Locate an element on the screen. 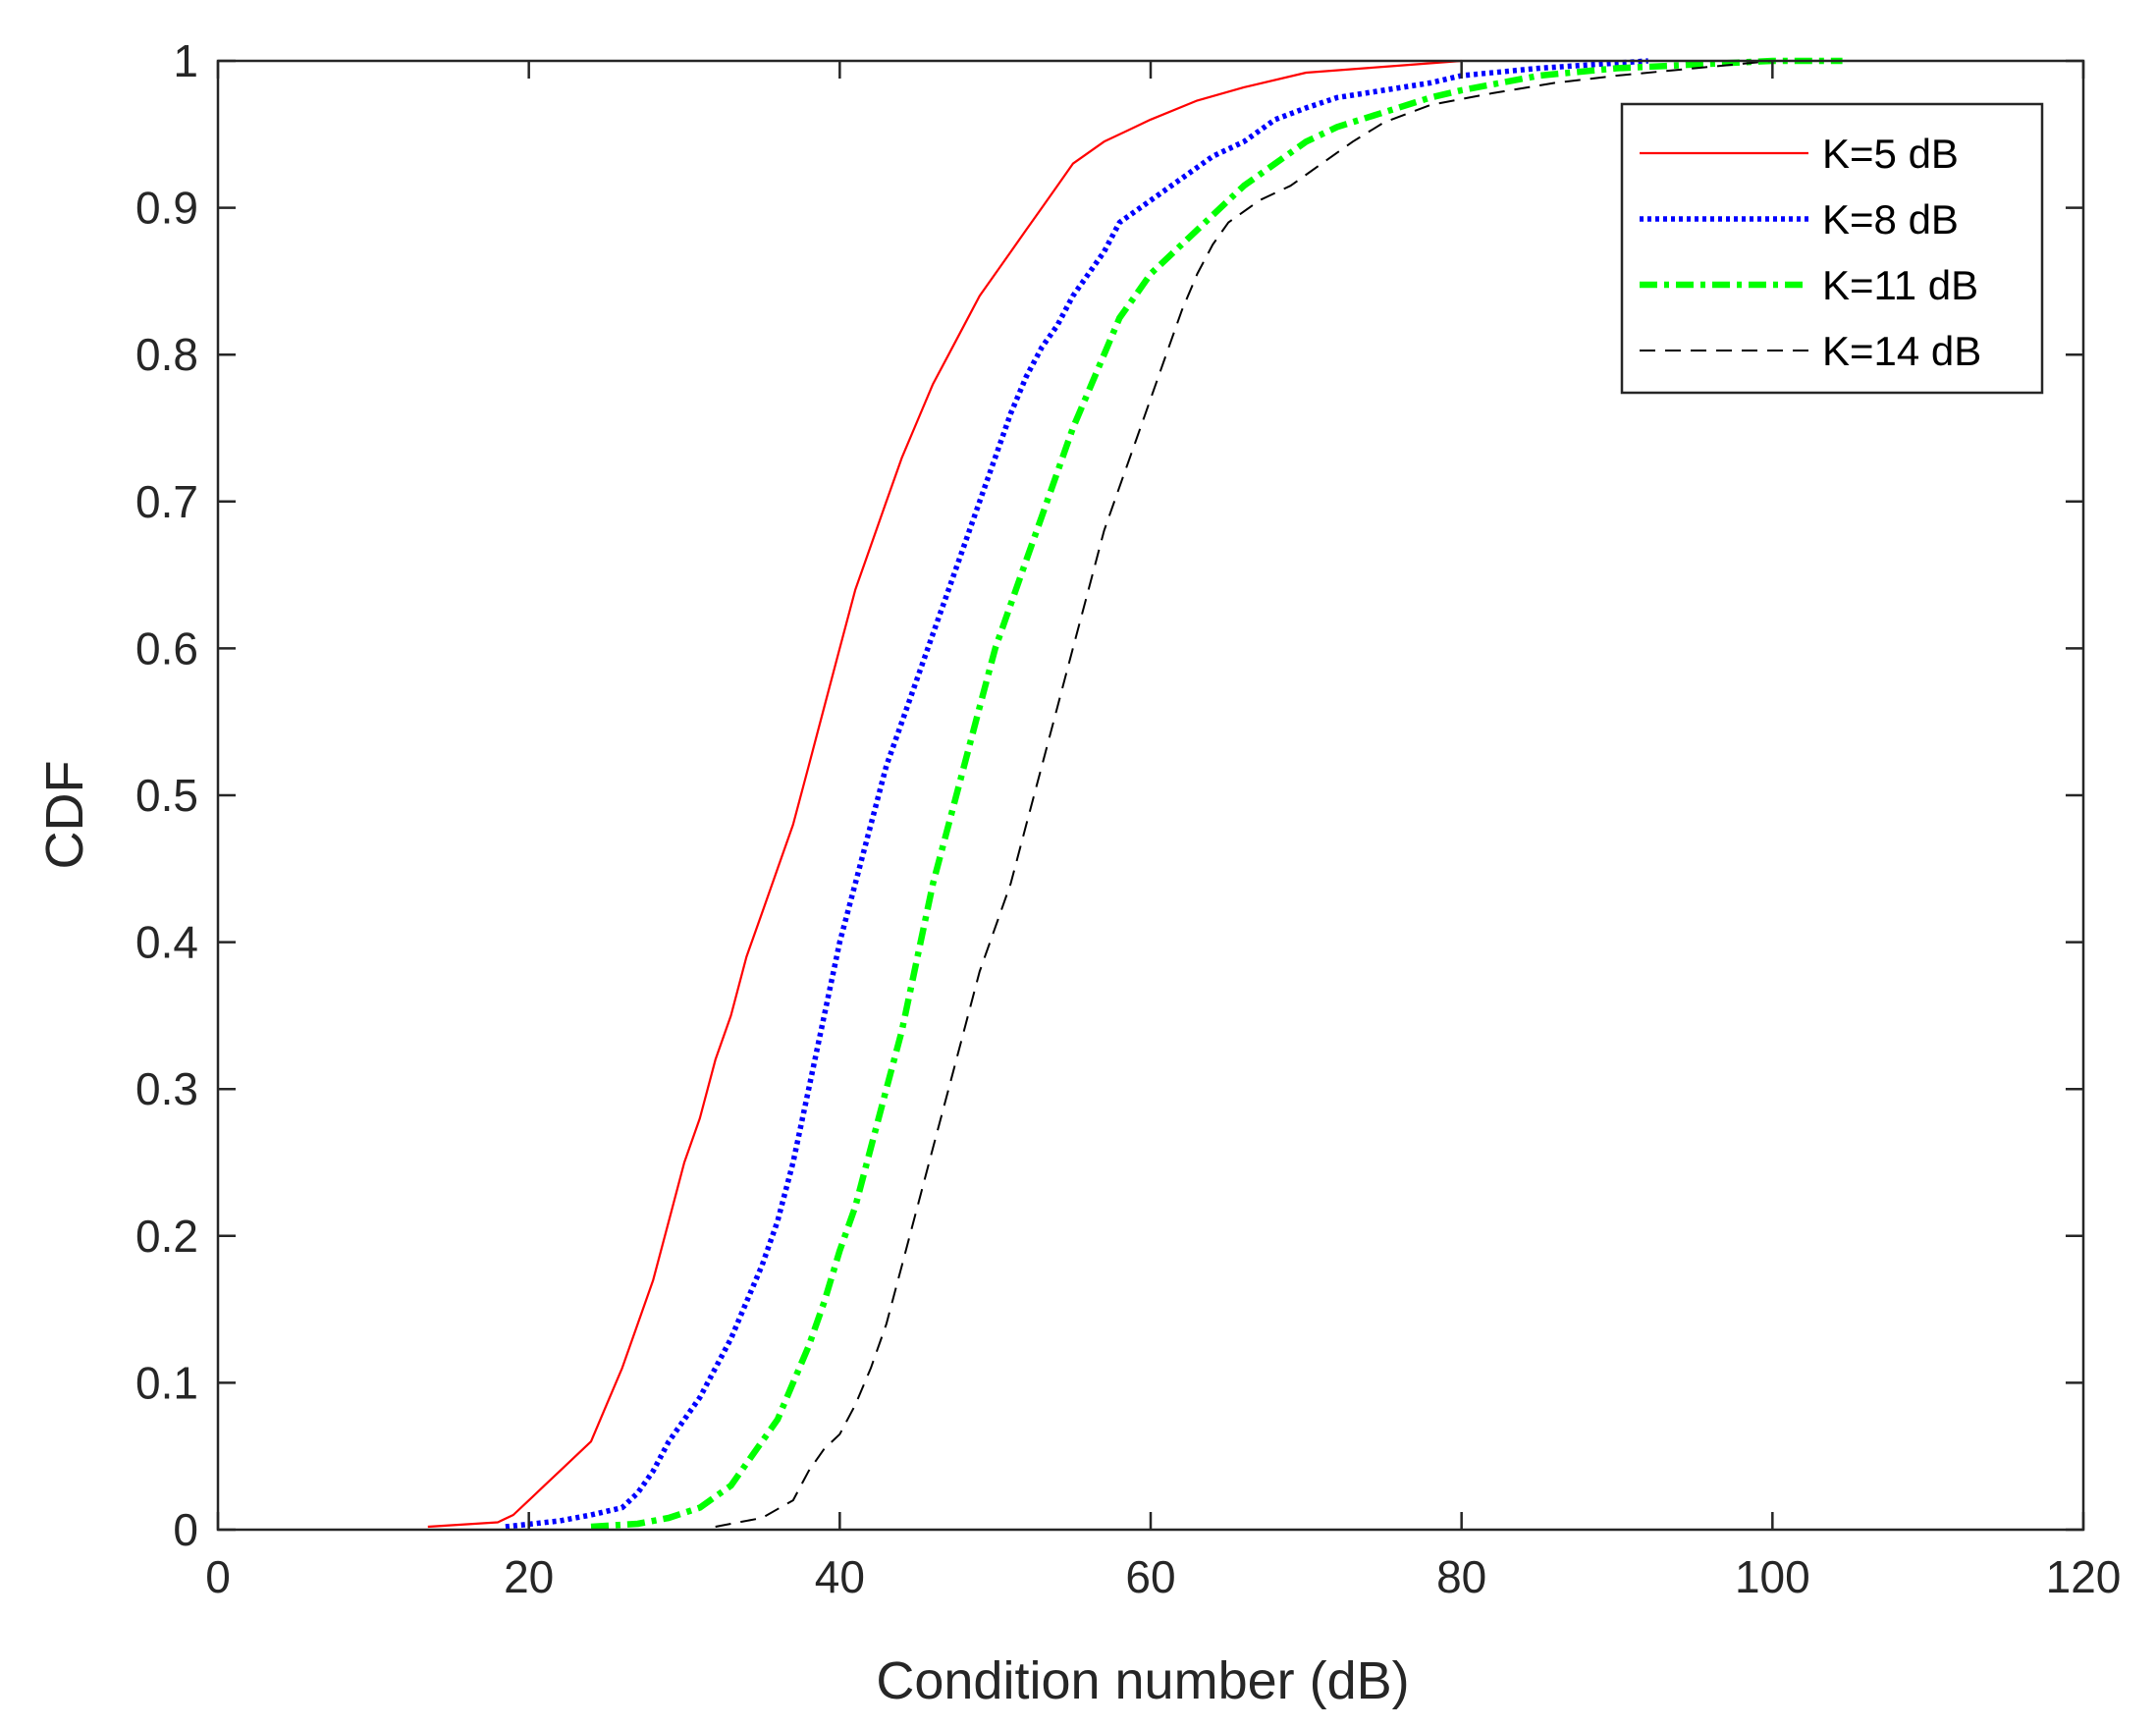 Image resolution: width=2156 pixels, height=1728 pixels. y-tick-label: 0.3 is located at coordinates (167, 1088).